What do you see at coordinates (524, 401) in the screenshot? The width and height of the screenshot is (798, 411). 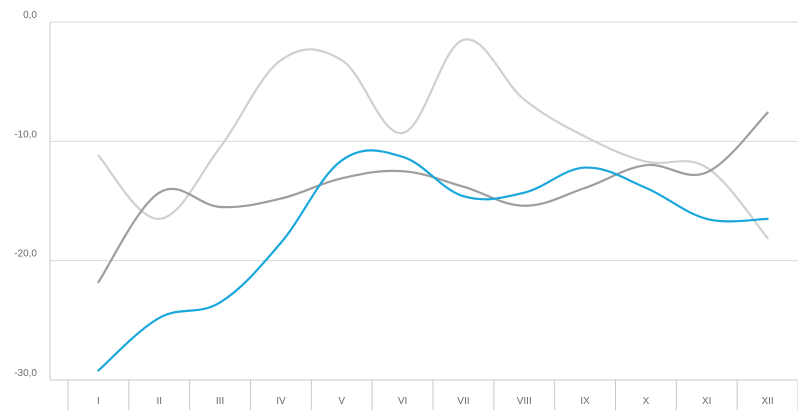 I see `x-tick-label: VIII` at bounding box center [524, 401].